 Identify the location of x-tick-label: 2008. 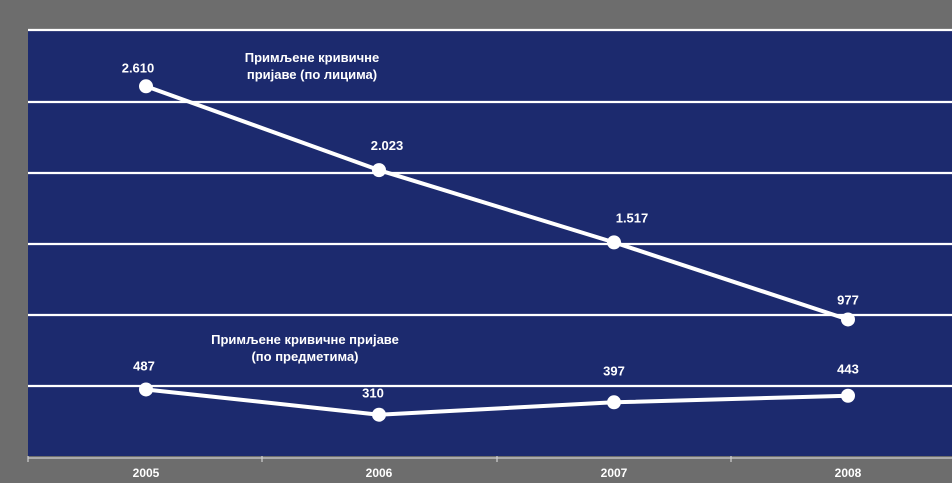
(848, 473).